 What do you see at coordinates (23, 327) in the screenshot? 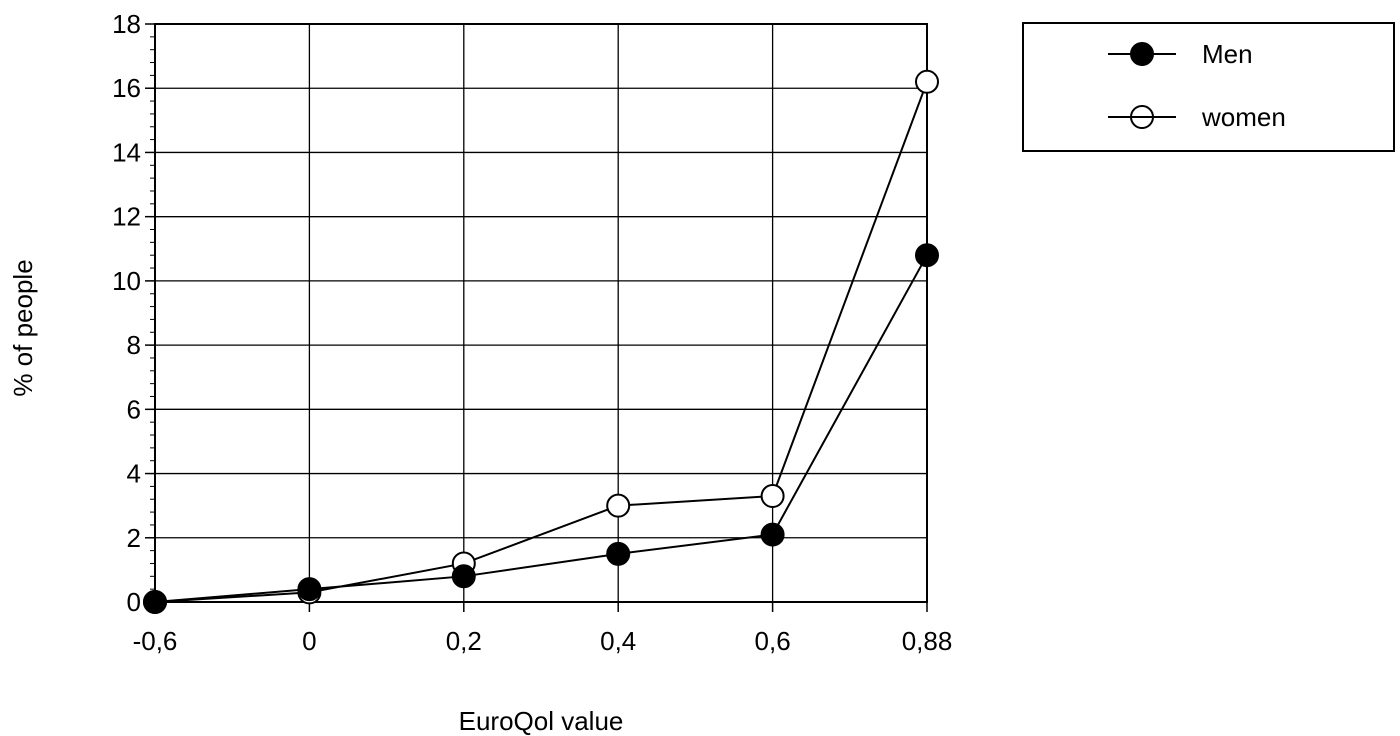
I see `y-axis-title: % of people` at bounding box center [23, 327].